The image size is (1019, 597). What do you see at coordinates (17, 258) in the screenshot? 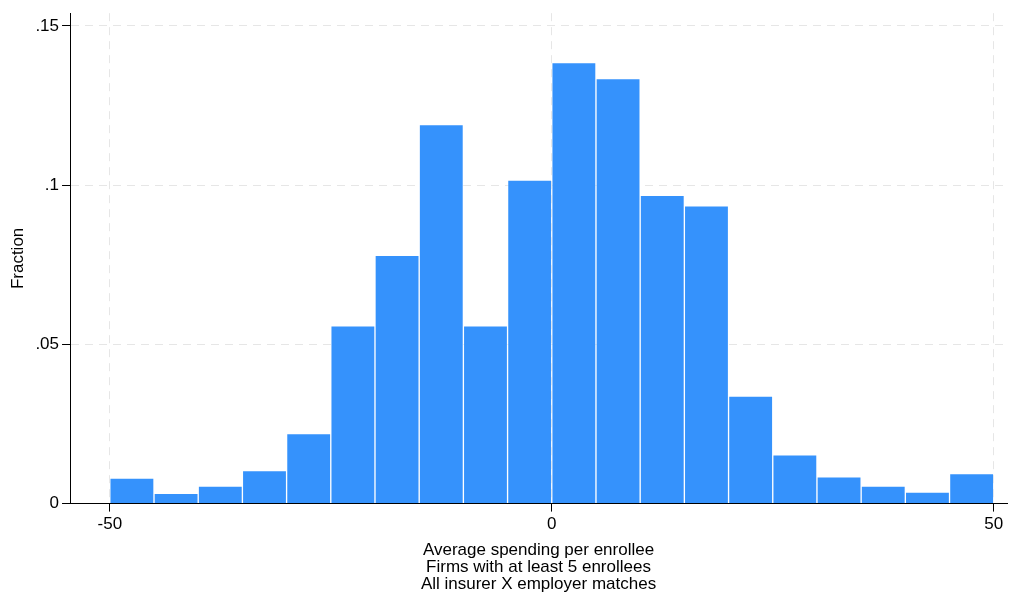
I see `y-axis-title: Fraction` at bounding box center [17, 258].